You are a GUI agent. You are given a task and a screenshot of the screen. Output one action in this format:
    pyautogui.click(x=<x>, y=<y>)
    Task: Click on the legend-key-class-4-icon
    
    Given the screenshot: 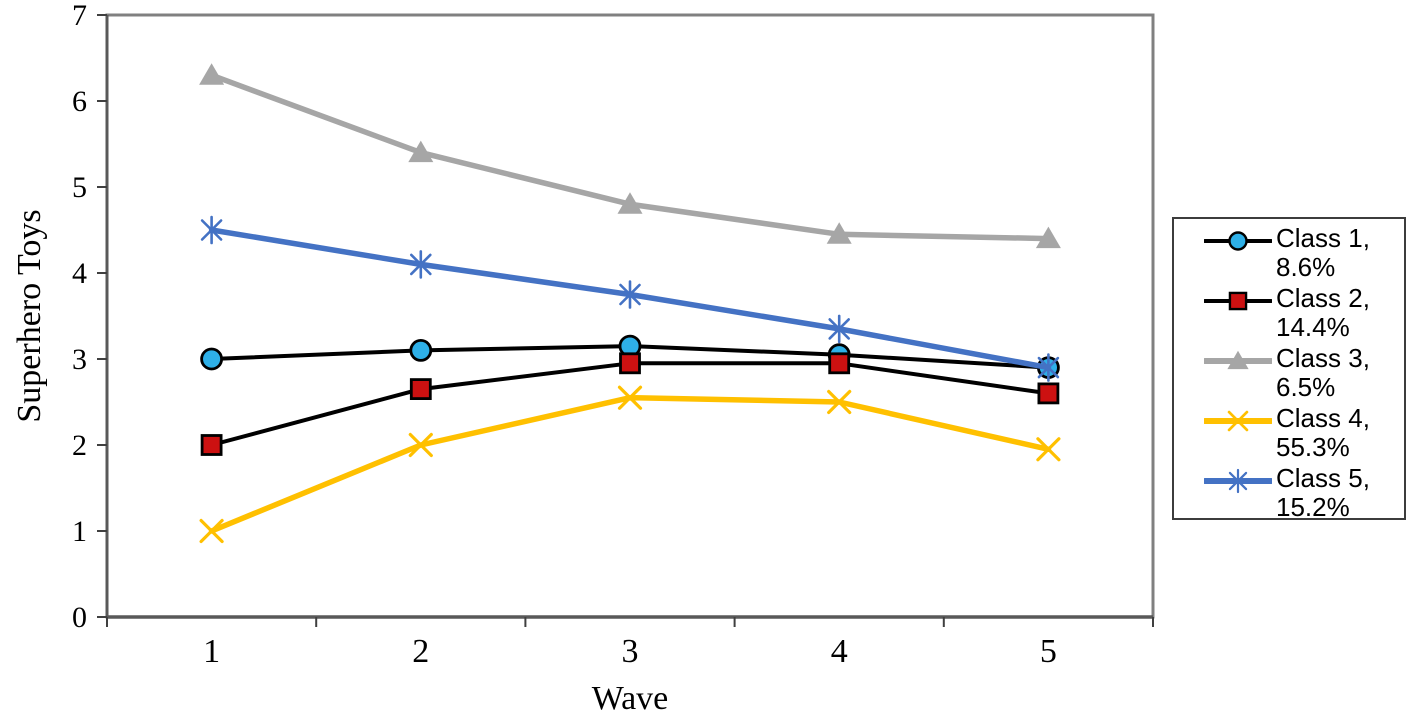 What is the action you would take?
    pyautogui.click(x=1238, y=421)
    